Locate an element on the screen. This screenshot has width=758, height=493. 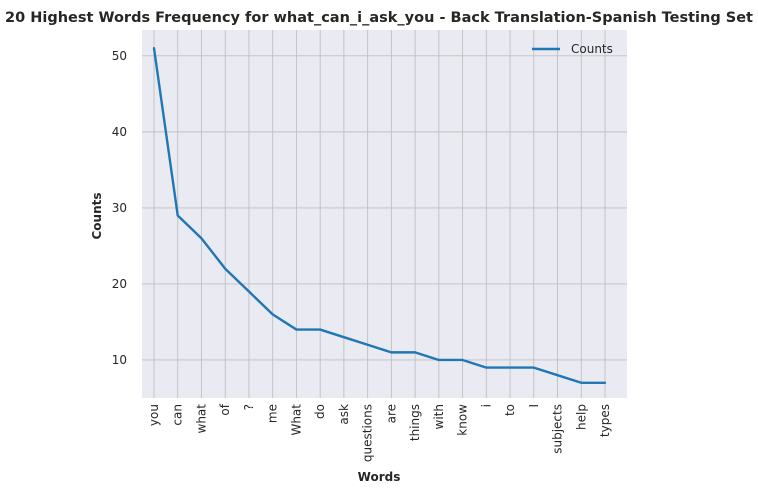
x-tick-label: things is located at coordinates (415, 422).